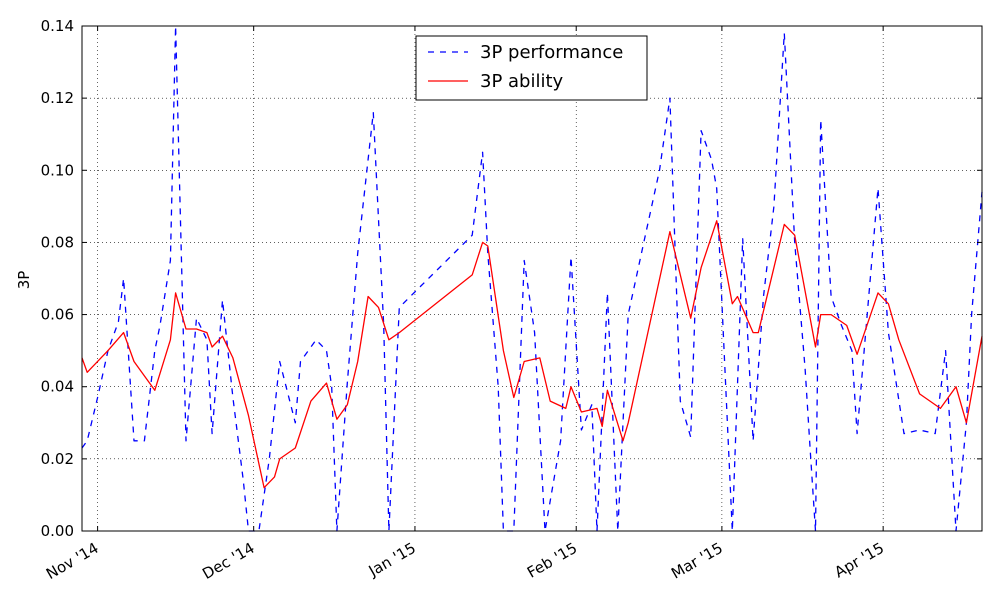  What do you see at coordinates (57, 459) in the screenshot?
I see `y-tick-label: 0.02` at bounding box center [57, 459].